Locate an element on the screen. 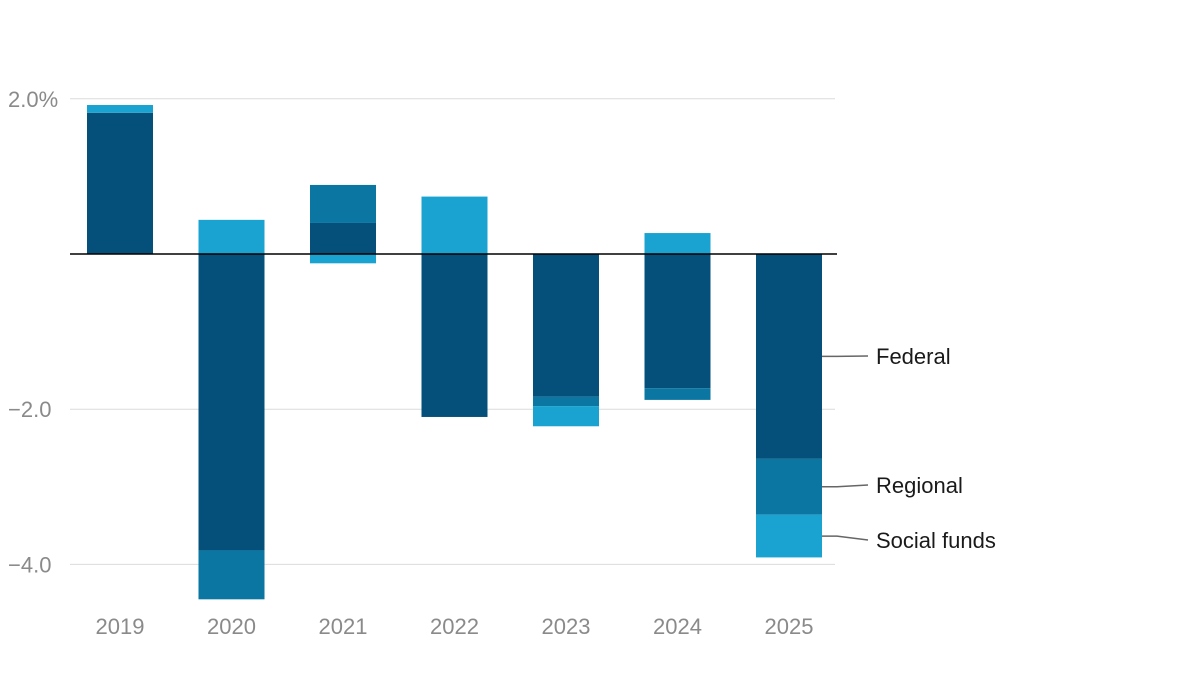 This screenshot has height=675, width=1200. bar-2019-federal is located at coordinates (120, 183).